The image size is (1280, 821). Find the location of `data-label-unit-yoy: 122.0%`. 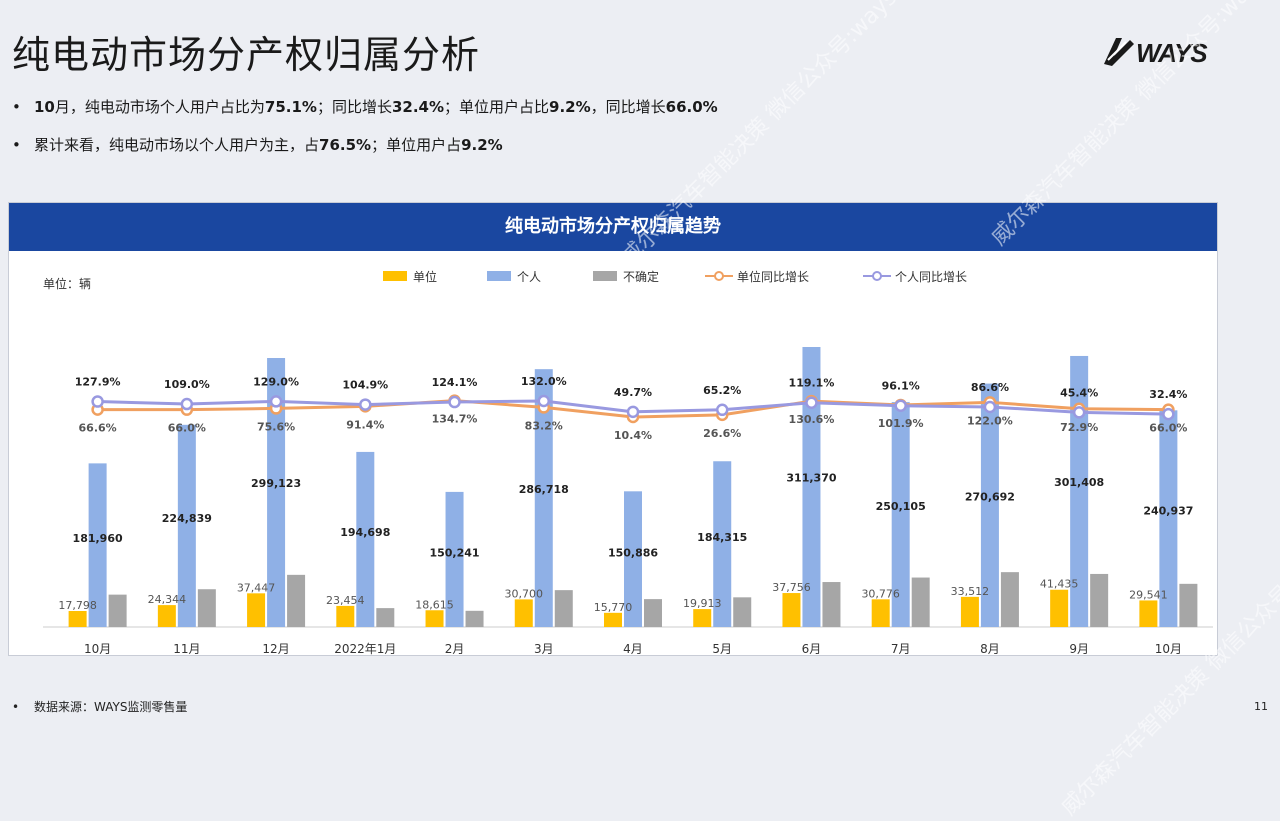

data-label-unit-yoy: 122.0% is located at coordinates (990, 420).